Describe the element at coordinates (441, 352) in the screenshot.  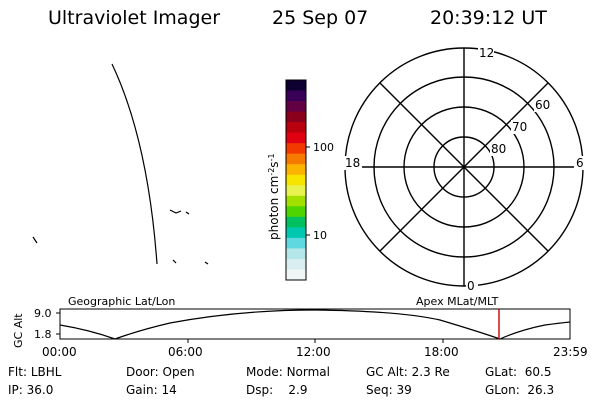
I see `track-xtick: 18:00` at that location.